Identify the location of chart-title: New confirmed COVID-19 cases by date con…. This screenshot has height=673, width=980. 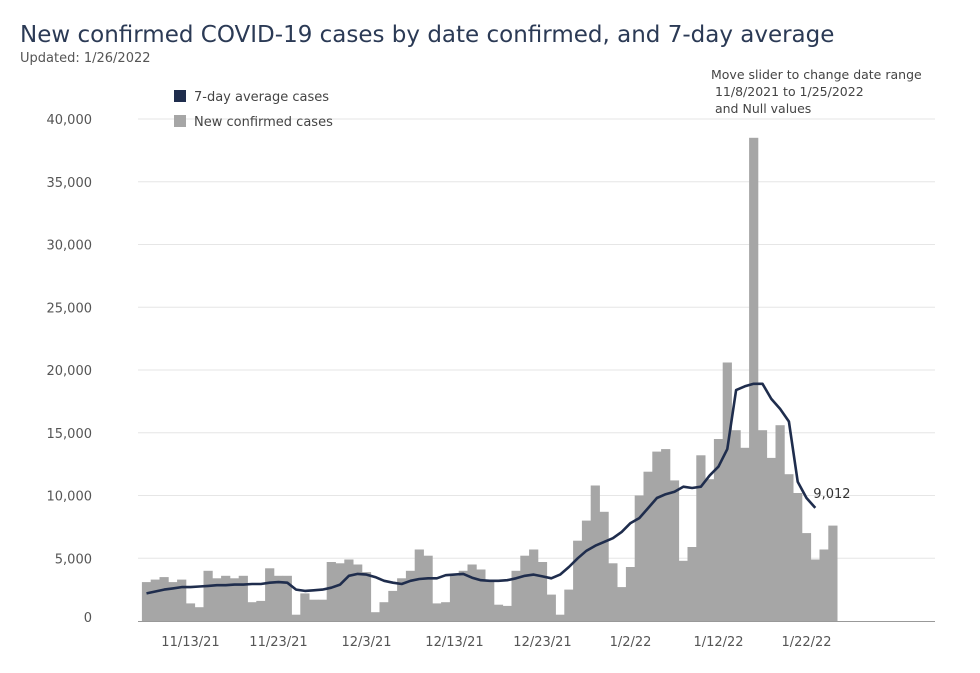
(427, 35).